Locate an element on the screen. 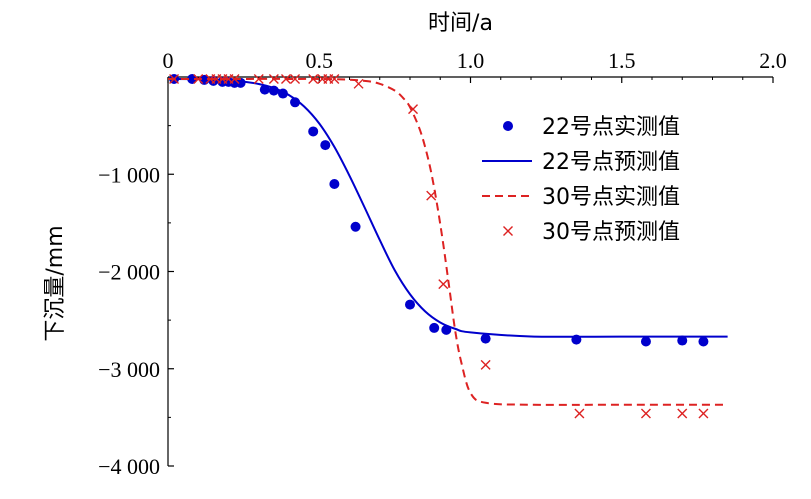  x-tick-label-0: 0 is located at coordinates (168, 60).